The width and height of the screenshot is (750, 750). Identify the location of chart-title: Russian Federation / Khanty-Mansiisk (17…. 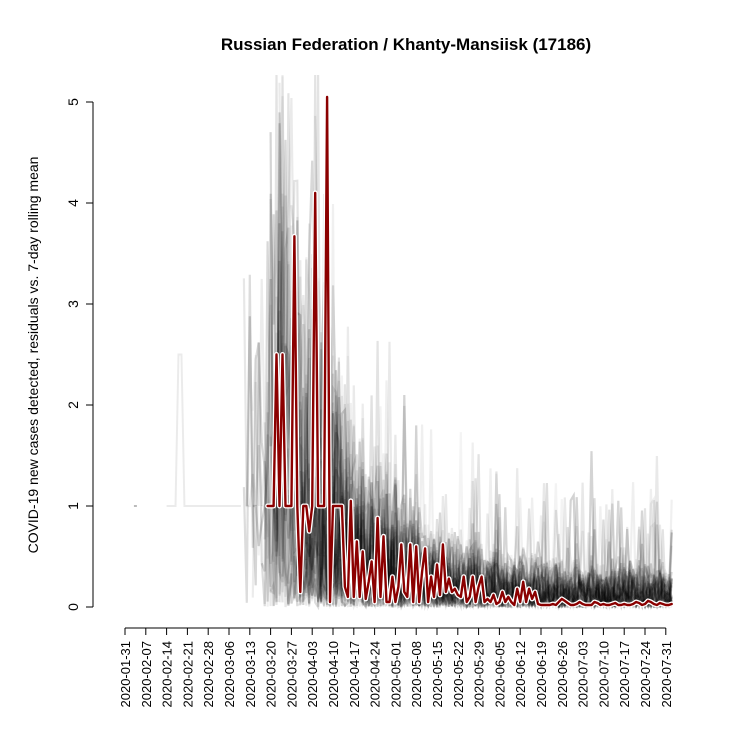
(406, 44).